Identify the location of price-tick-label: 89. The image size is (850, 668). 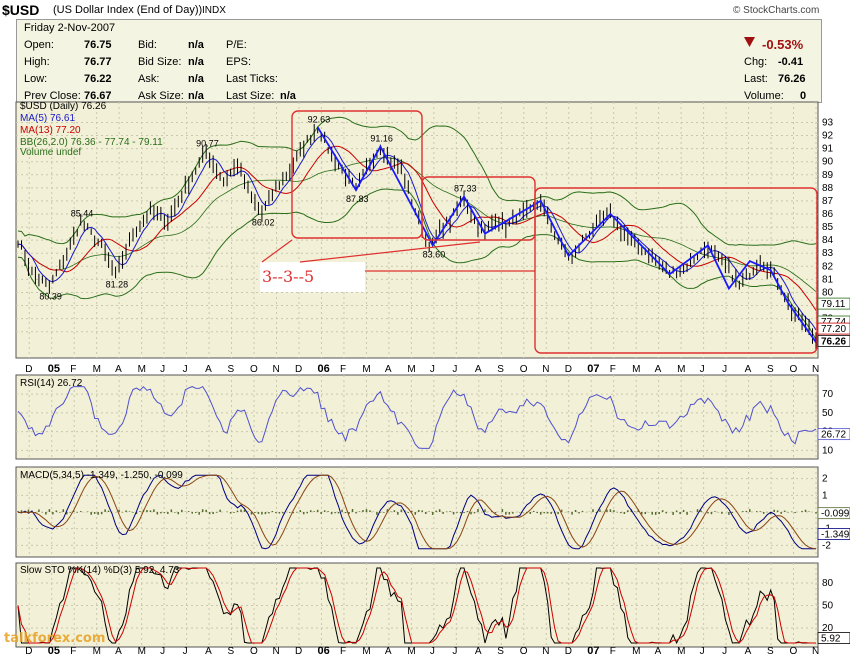
(828, 175).